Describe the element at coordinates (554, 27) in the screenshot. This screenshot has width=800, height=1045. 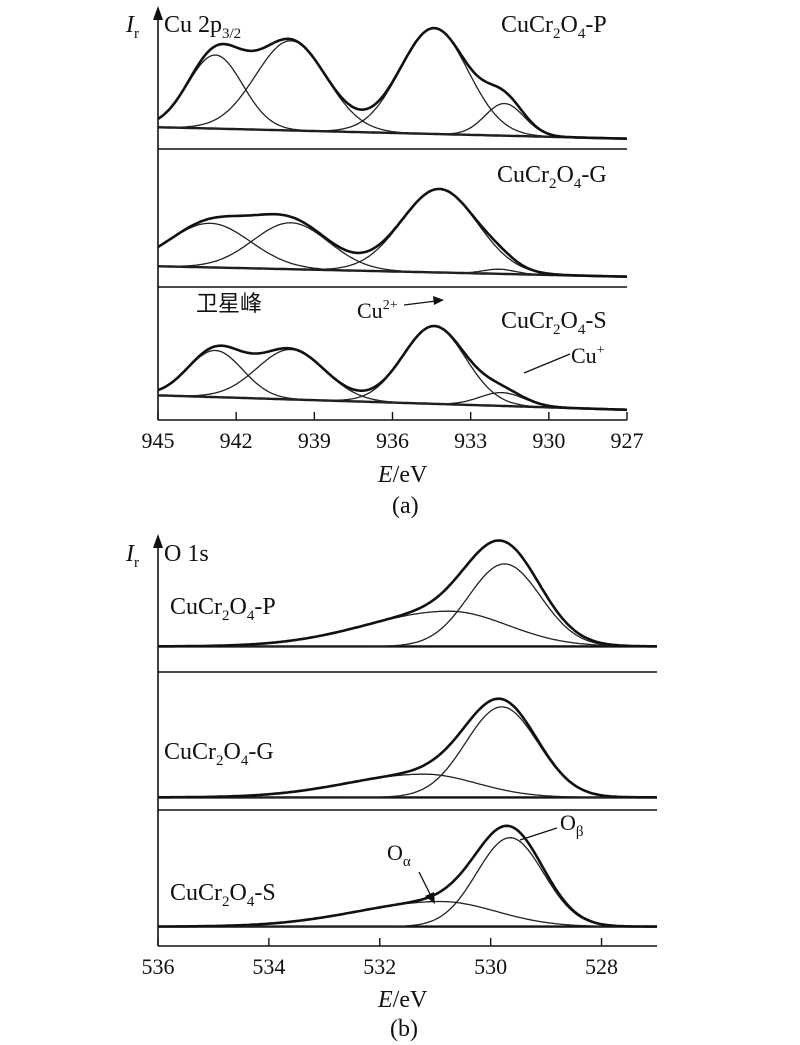
I see `sample-label-a-p: CuCr2O4-P` at that location.